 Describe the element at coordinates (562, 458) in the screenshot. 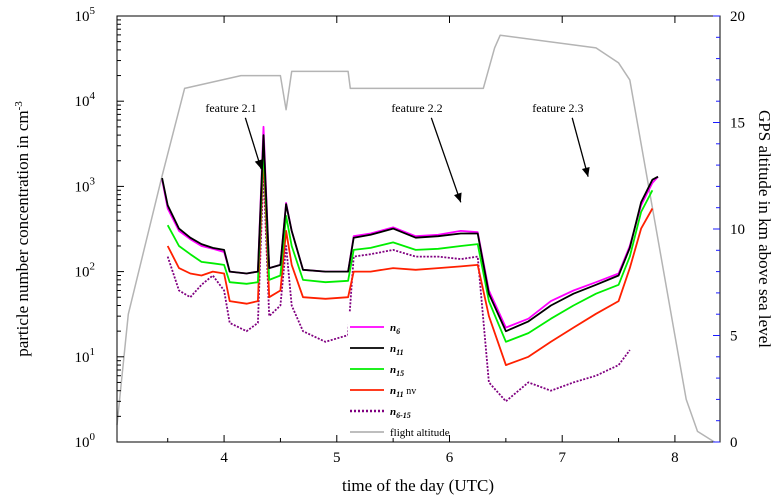

I see `x-tick-label: 7` at that location.